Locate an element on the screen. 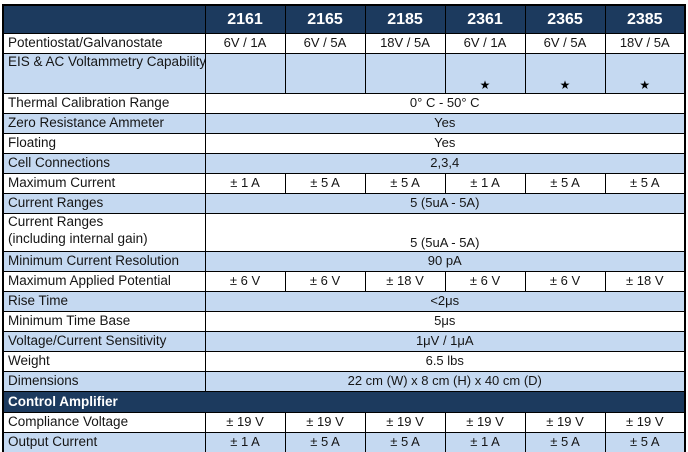  section-header-cell: Control Amplifier is located at coordinates (344, 402).